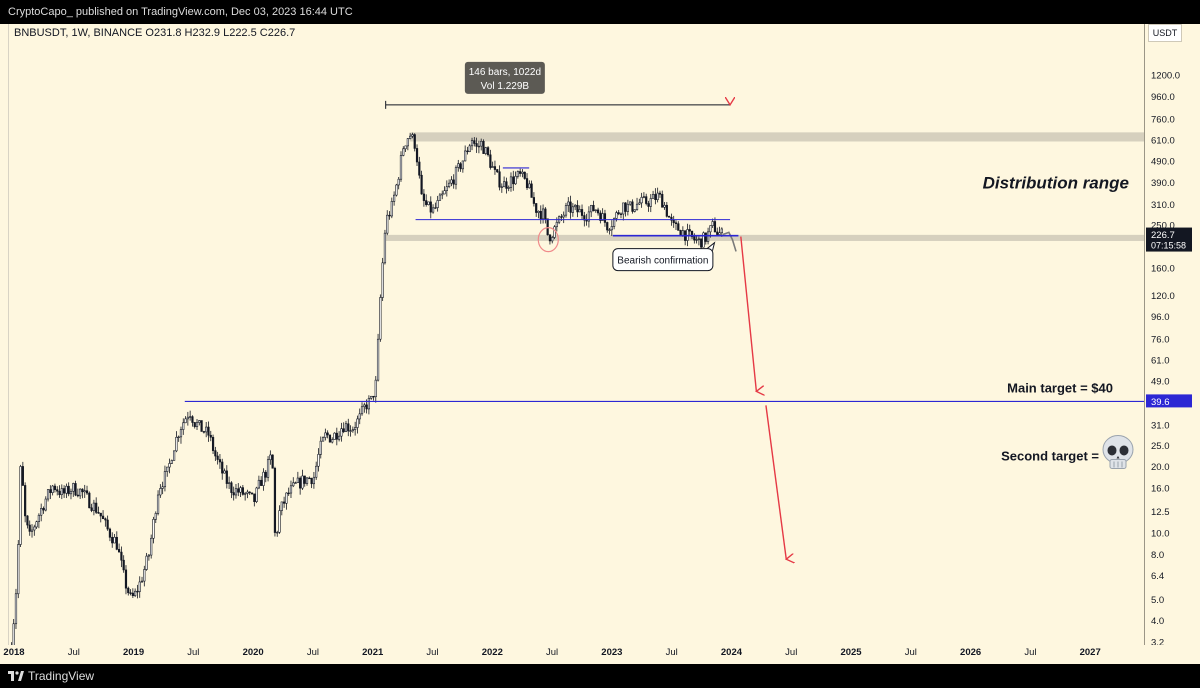 The width and height of the screenshot is (1200, 688). I want to click on price-axis-tick-label: 31.0, so click(1160, 425).